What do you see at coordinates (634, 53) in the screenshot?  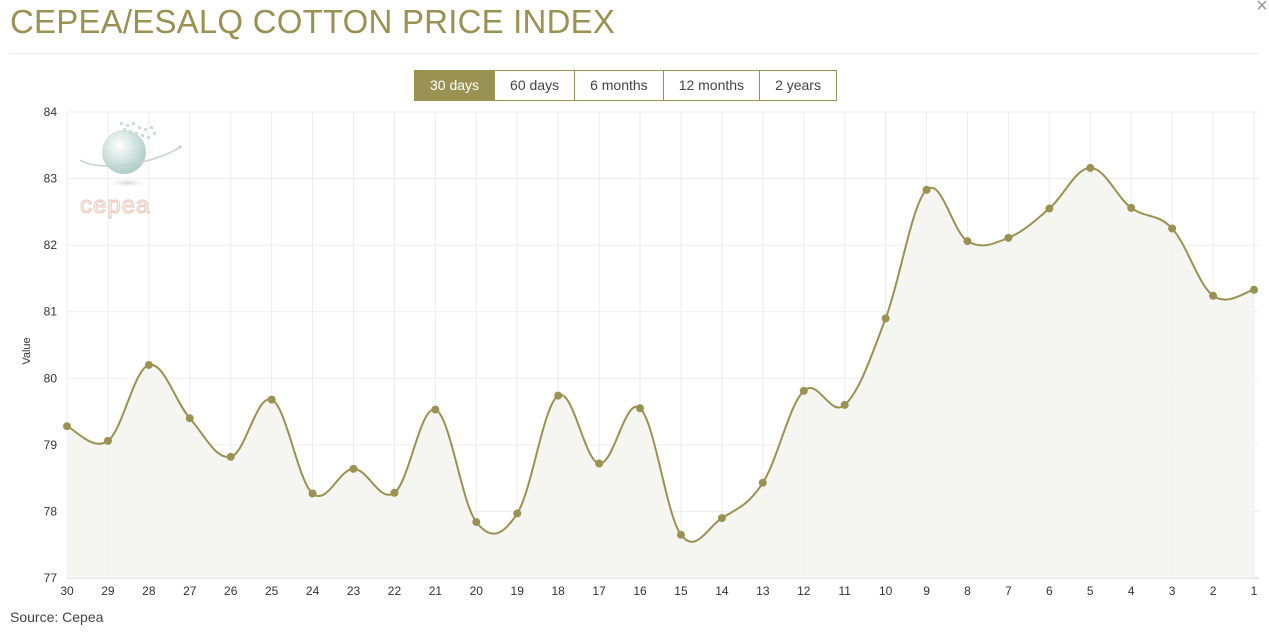 I see `title-divider` at bounding box center [634, 53].